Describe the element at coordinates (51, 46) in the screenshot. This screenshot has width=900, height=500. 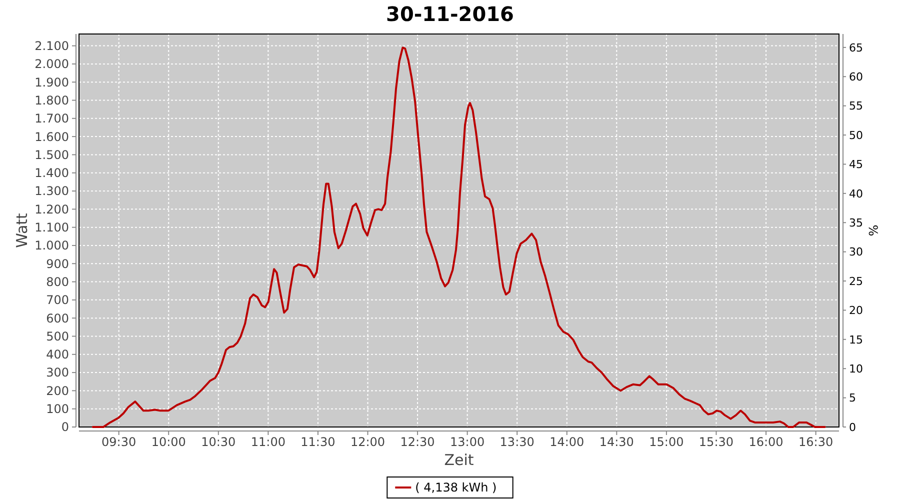
I see `y-tick-label: 2.100` at that location.